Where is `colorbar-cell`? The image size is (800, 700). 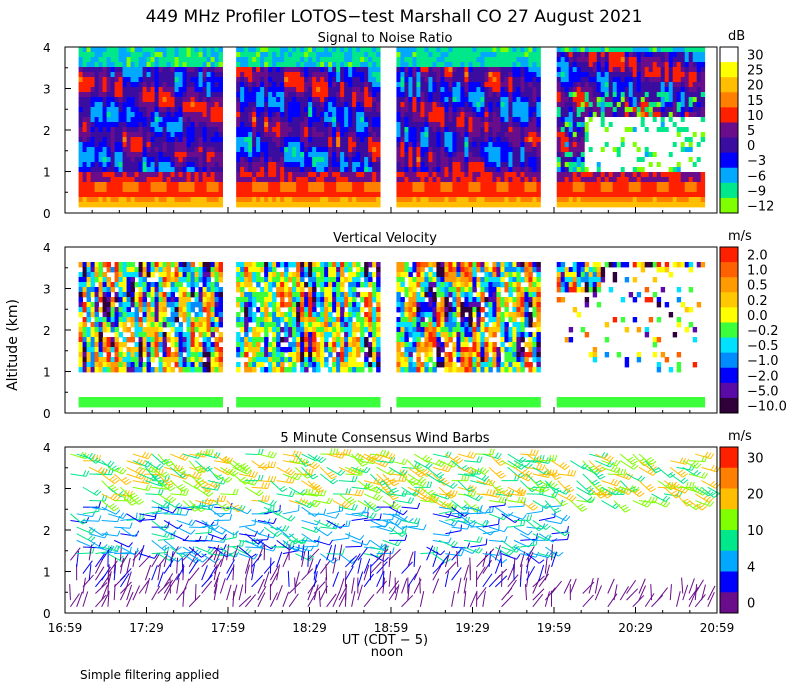
colorbar-cell is located at coordinates (729, 561).